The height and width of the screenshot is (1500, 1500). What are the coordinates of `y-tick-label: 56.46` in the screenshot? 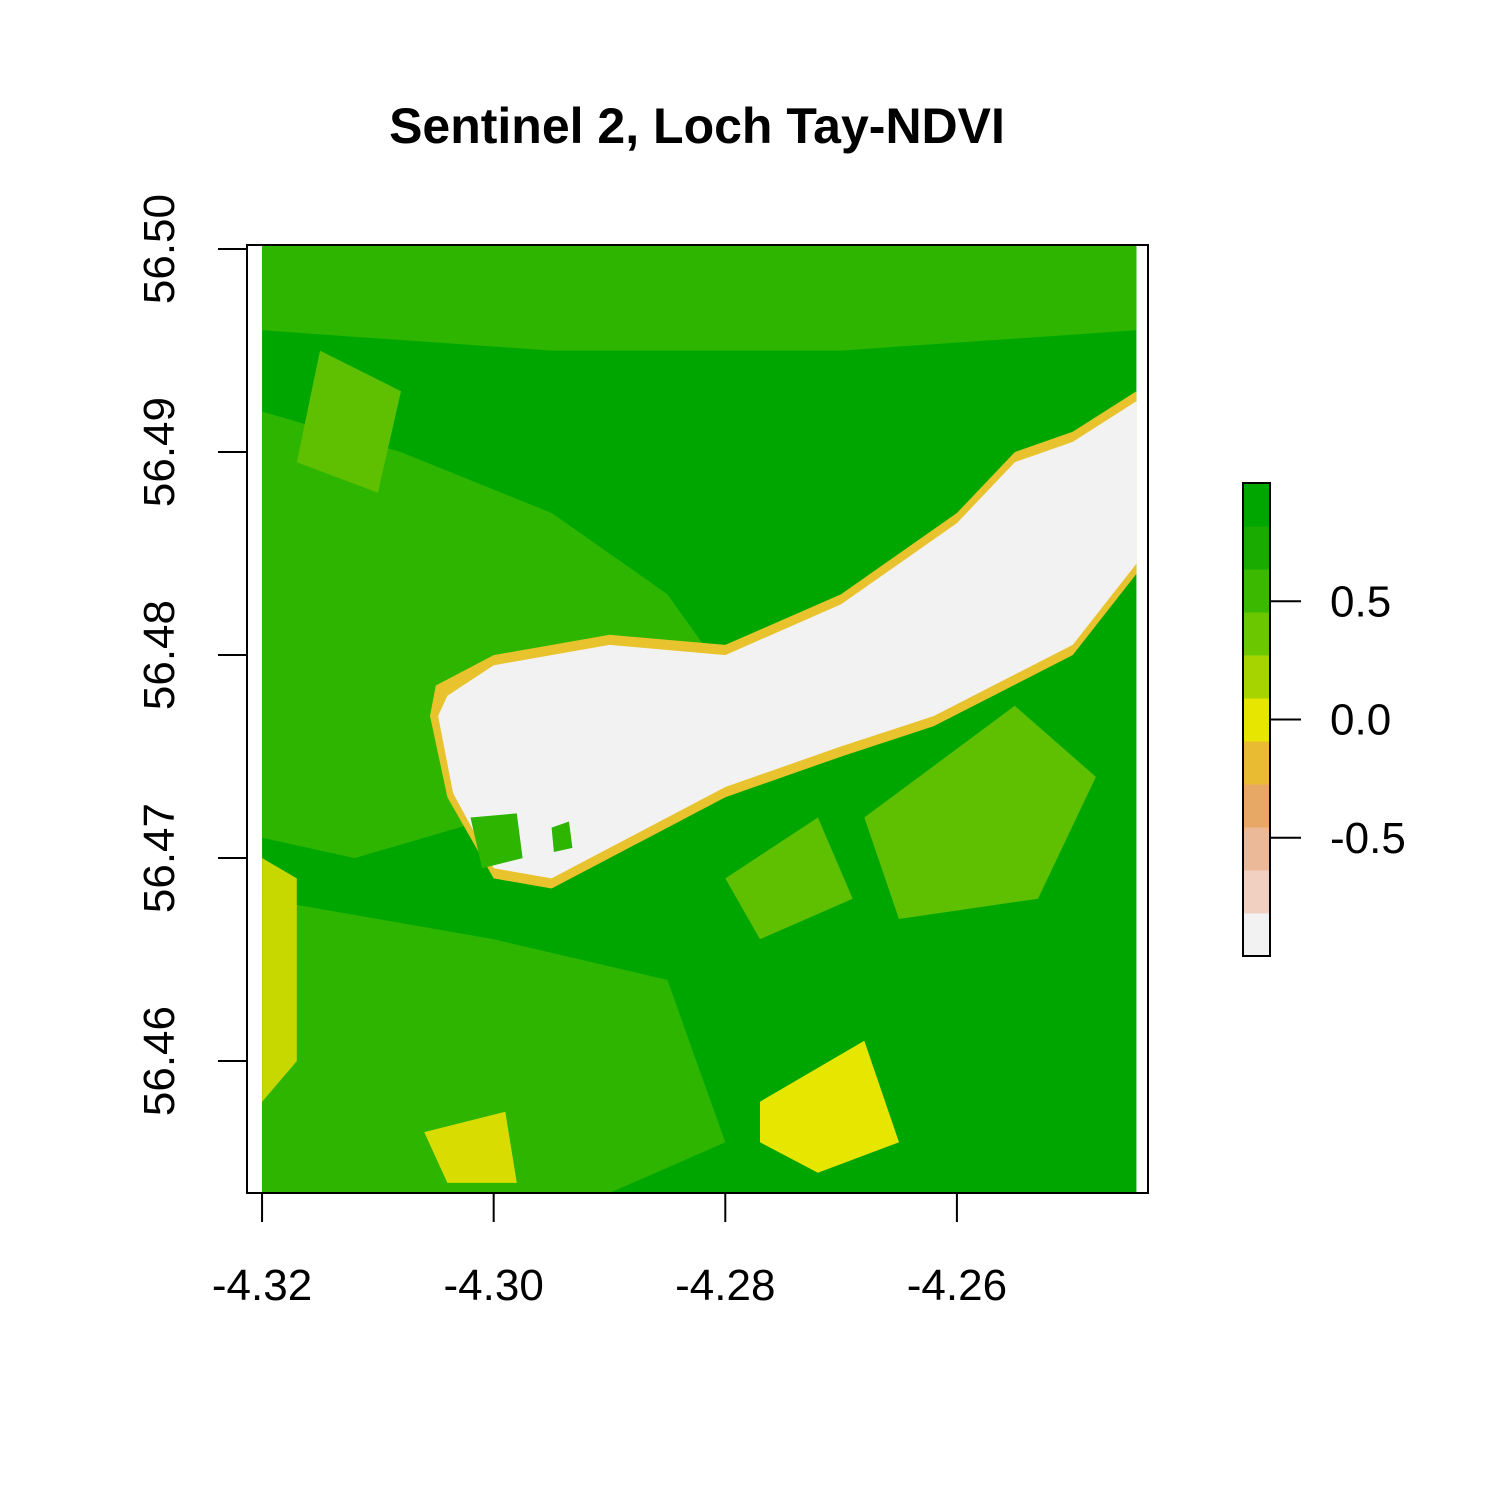 It's located at (159, 1061).